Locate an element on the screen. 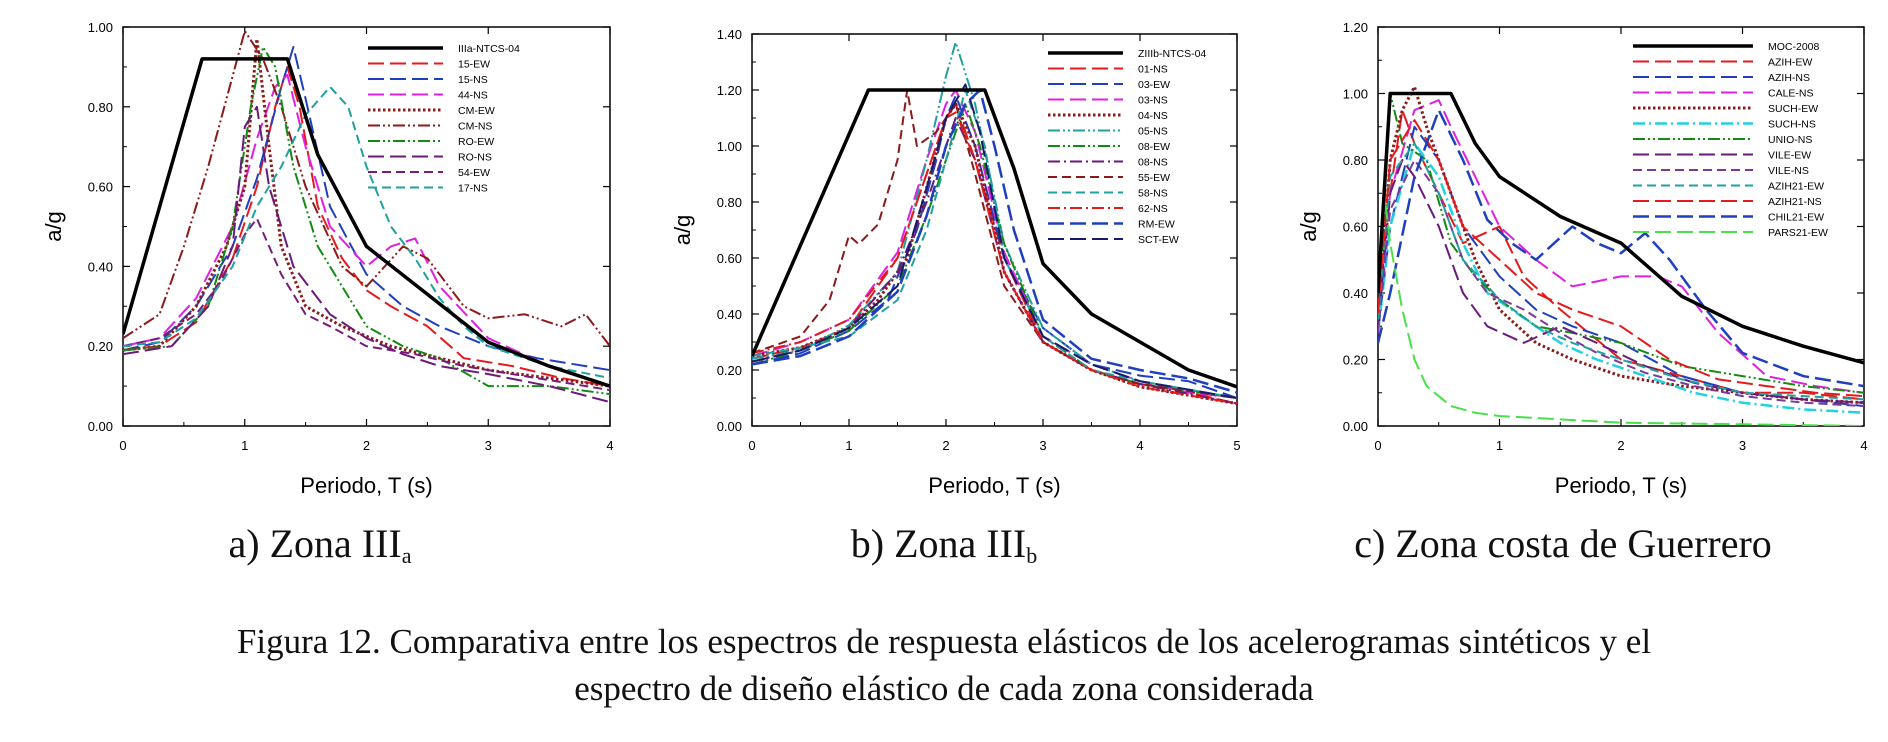 The image size is (1888, 742). series-line-62-NS is located at coordinates (994, 258).